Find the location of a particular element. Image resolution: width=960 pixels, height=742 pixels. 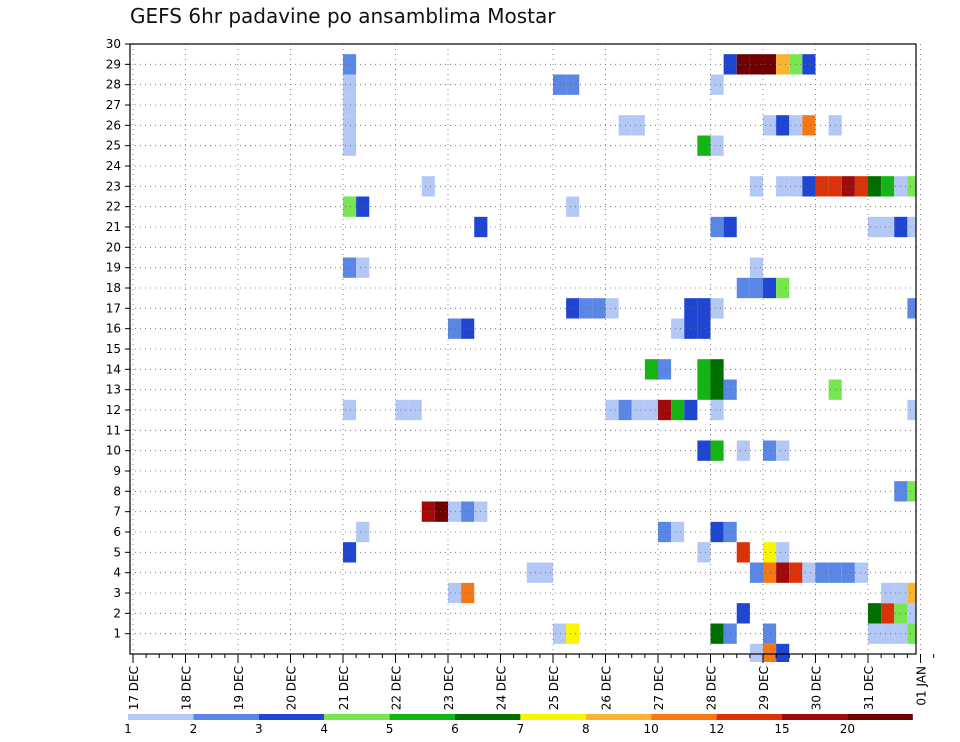

colorbar-label: 8 is located at coordinates (586, 729).